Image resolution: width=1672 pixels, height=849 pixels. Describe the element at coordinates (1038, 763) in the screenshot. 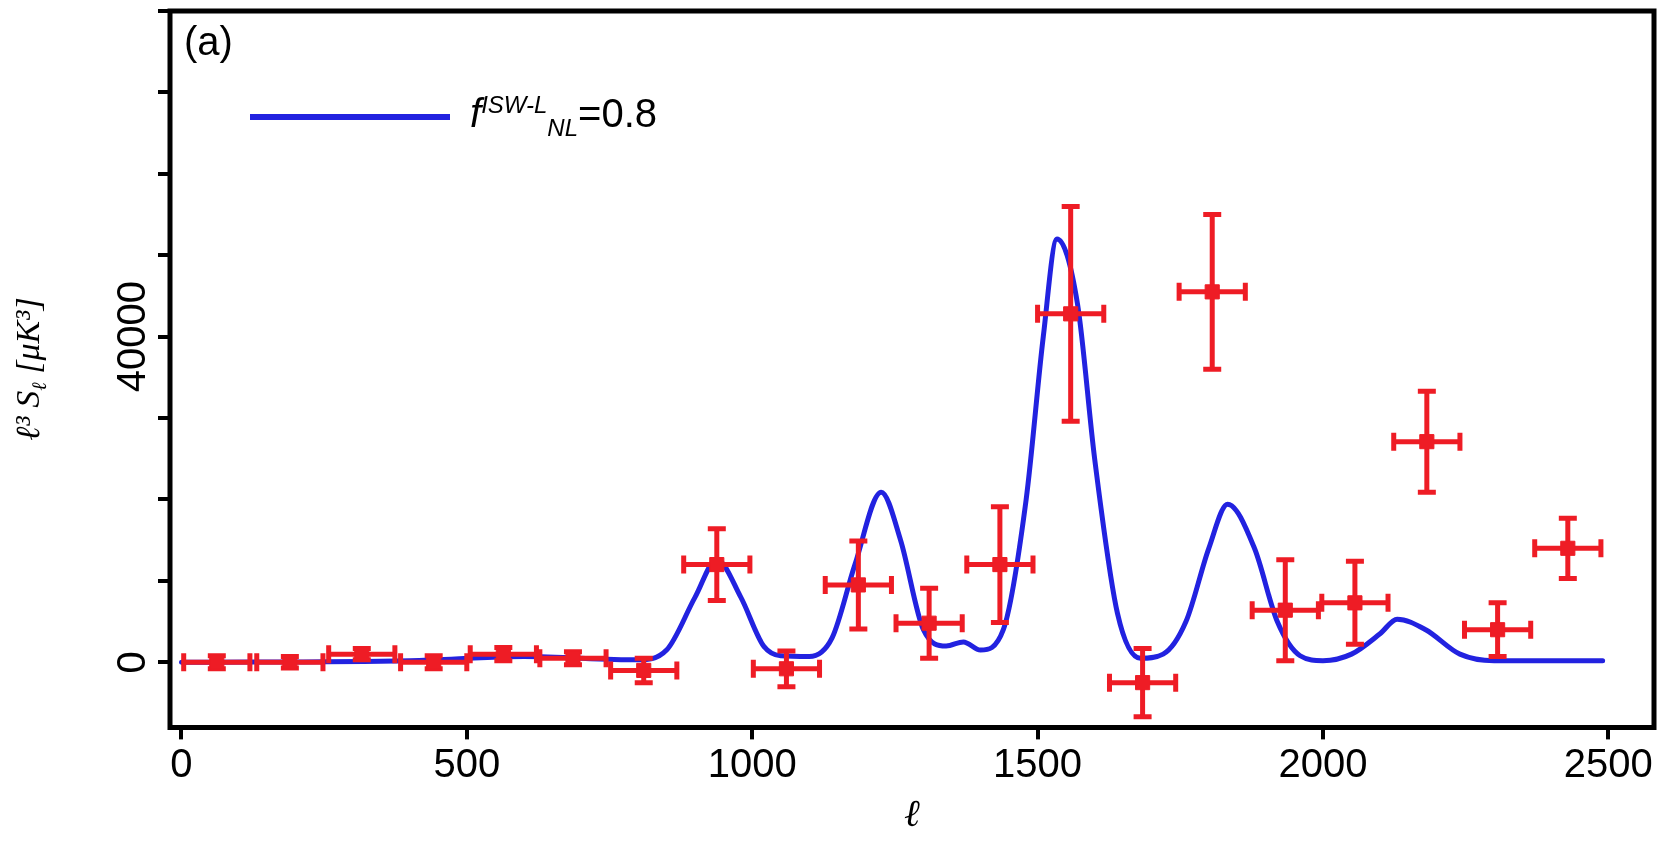

I see `x-tick-label: 1500` at that location.